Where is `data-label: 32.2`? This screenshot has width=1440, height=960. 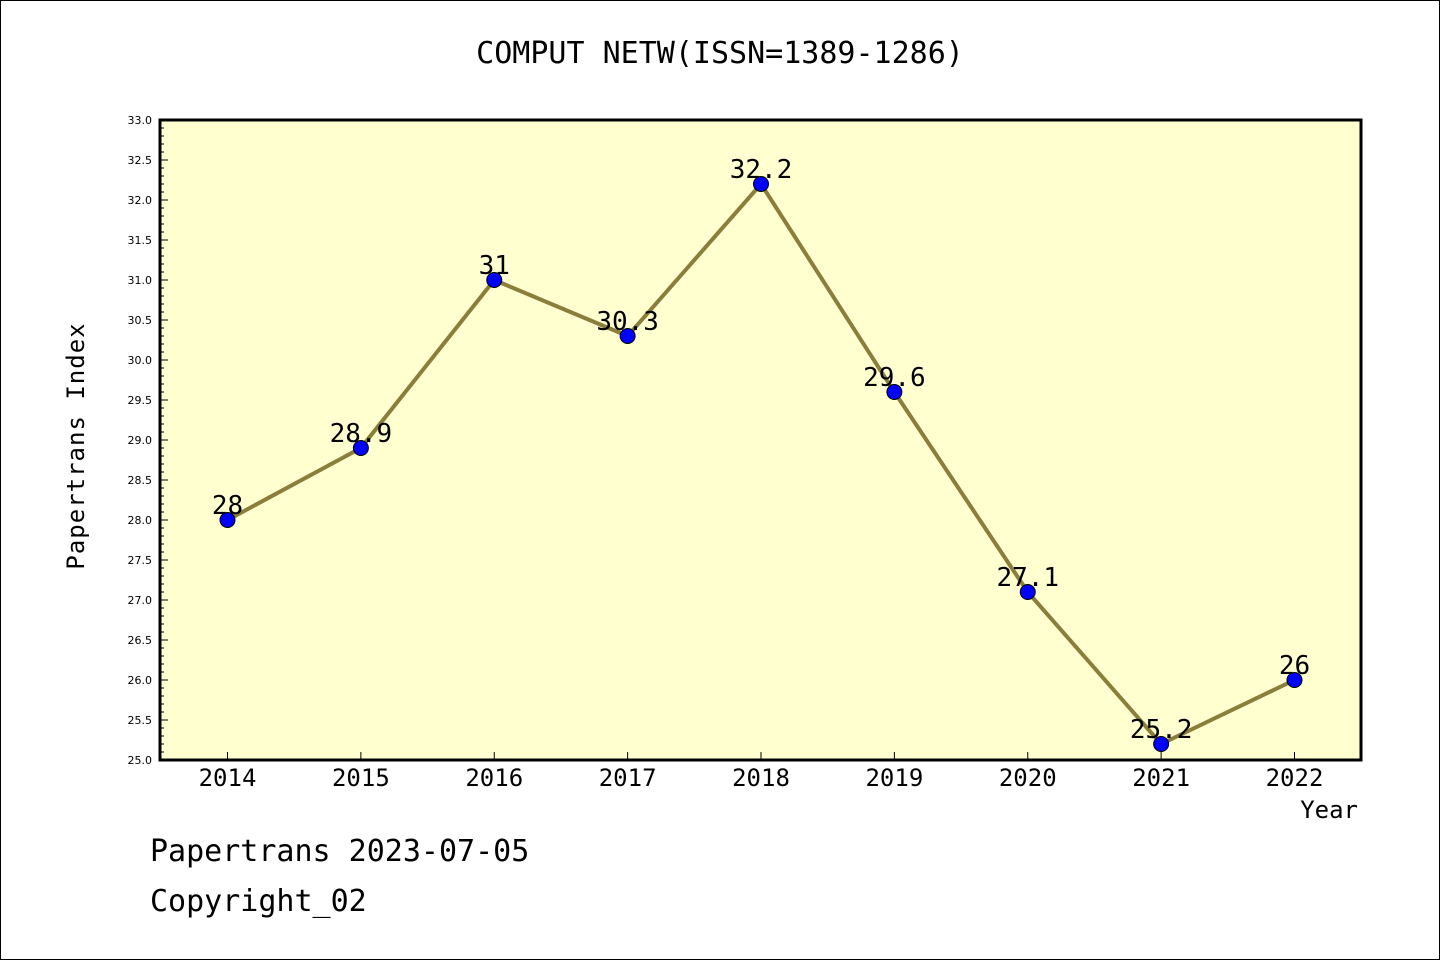
data-label: 32.2 is located at coordinates (761, 170).